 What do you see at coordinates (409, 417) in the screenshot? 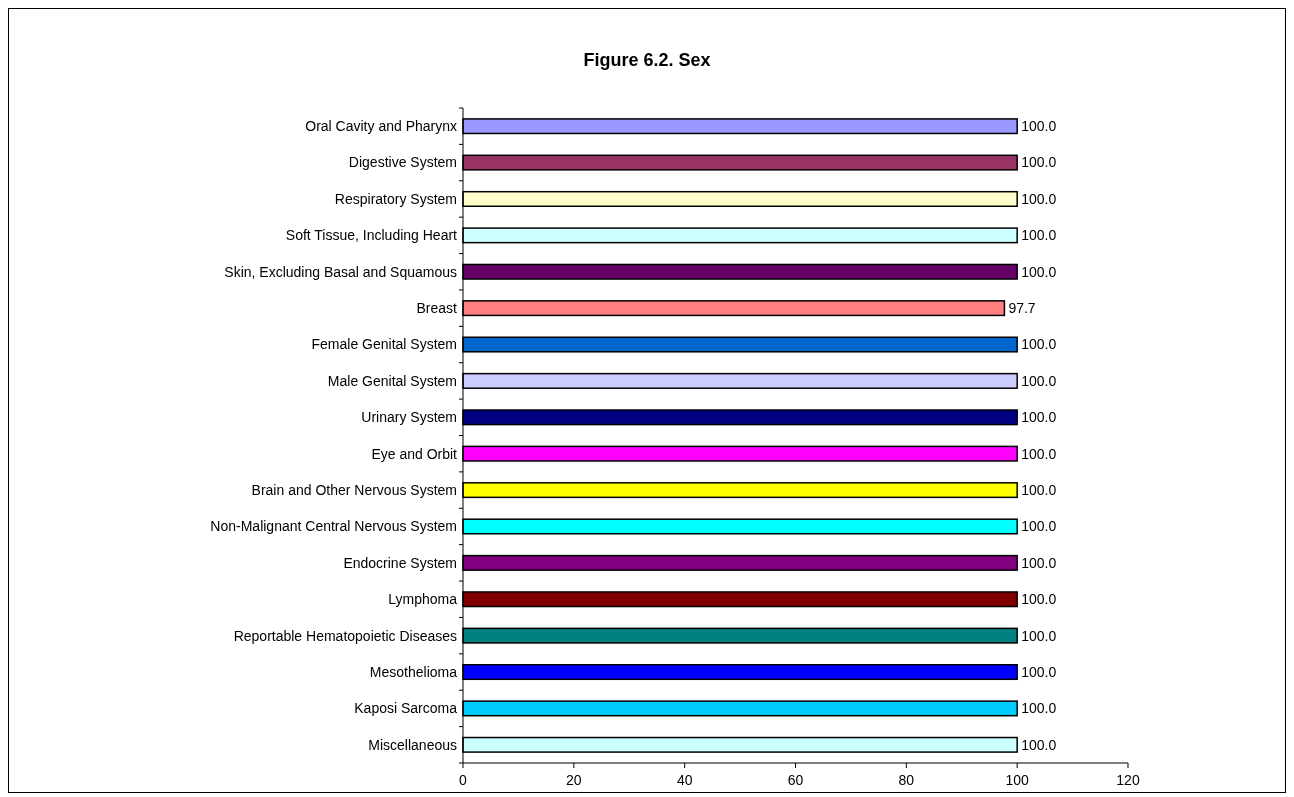
I see `y-tick-label: Urinary System` at bounding box center [409, 417].